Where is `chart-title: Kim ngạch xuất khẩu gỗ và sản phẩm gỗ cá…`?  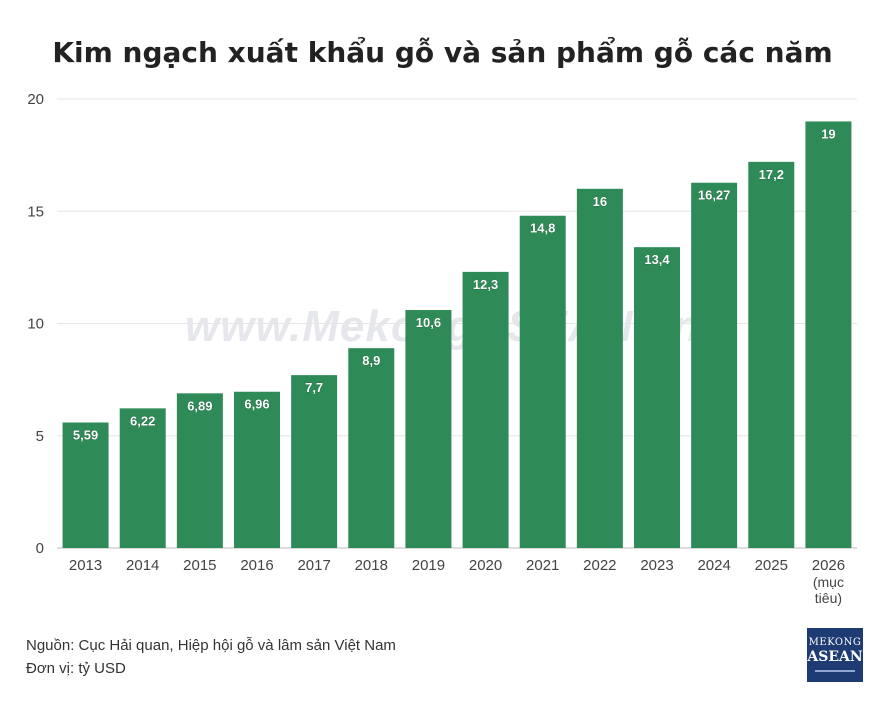
chart-title: Kim ngạch xuất khẩu gỗ và sản phẩm gỗ cá… is located at coordinates (442, 52).